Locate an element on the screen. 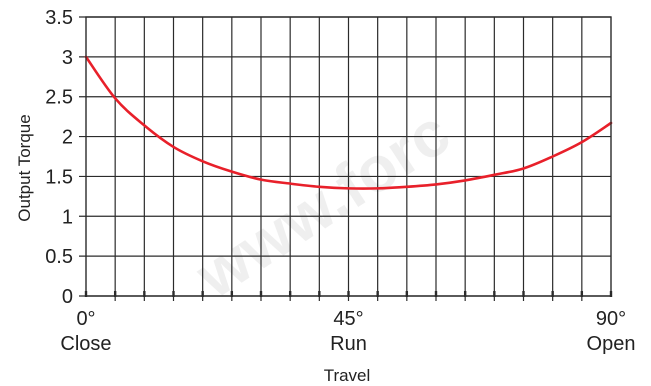 This screenshot has width=651, height=386. x-tick-sublabel: Close is located at coordinates (85, 344).